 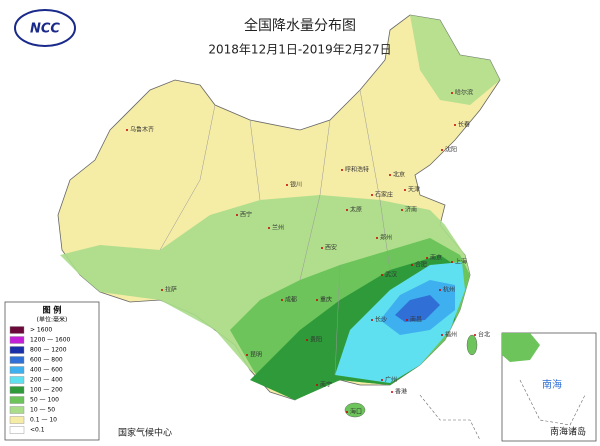 I want to click on city-label: 西宁, so click(x=246, y=215).